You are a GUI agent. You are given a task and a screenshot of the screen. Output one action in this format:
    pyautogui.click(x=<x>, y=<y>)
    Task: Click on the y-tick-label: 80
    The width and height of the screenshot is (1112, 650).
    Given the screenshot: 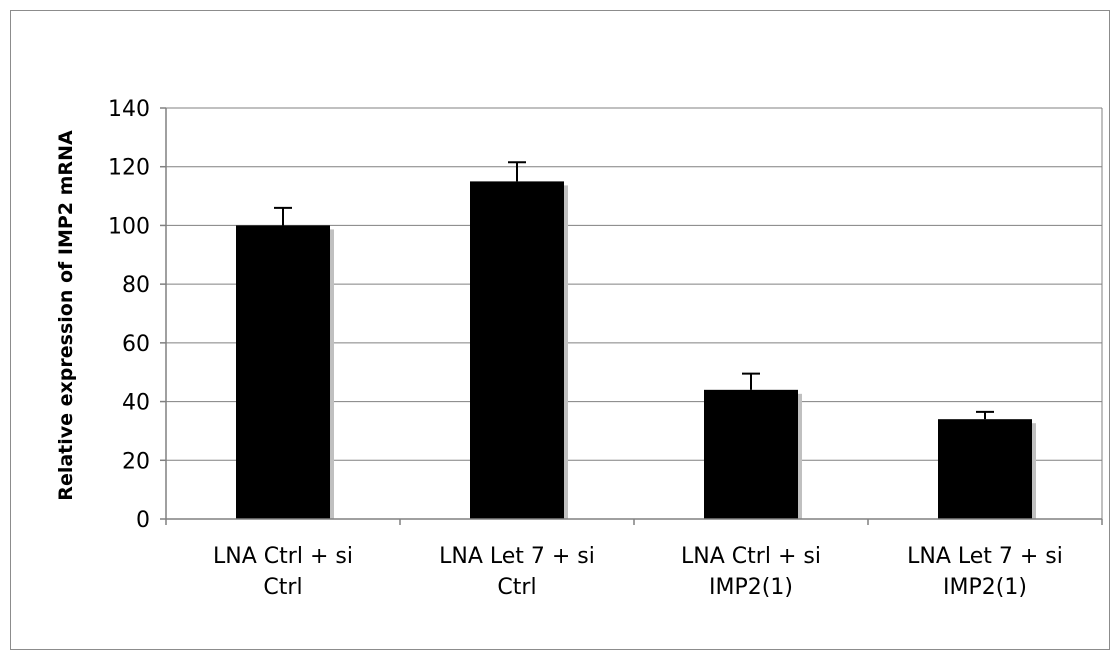 What is the action you would take?
    pyautogui.click(x=136, y=285)
    